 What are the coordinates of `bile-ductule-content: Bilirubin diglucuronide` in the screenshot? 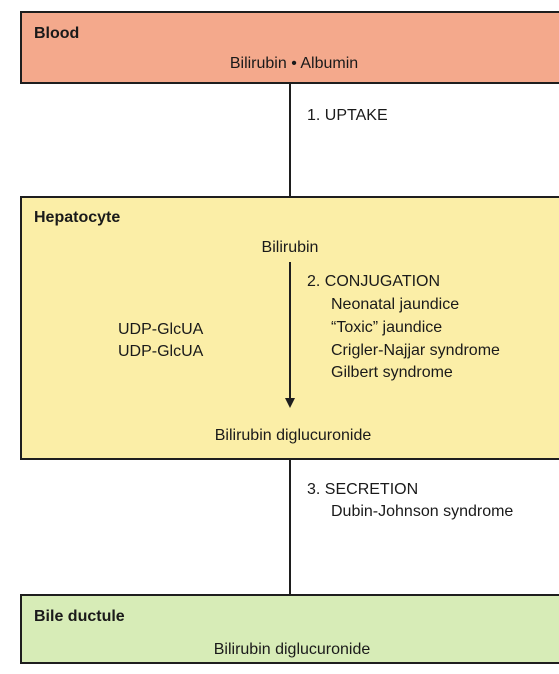 It's located at (292, 649).